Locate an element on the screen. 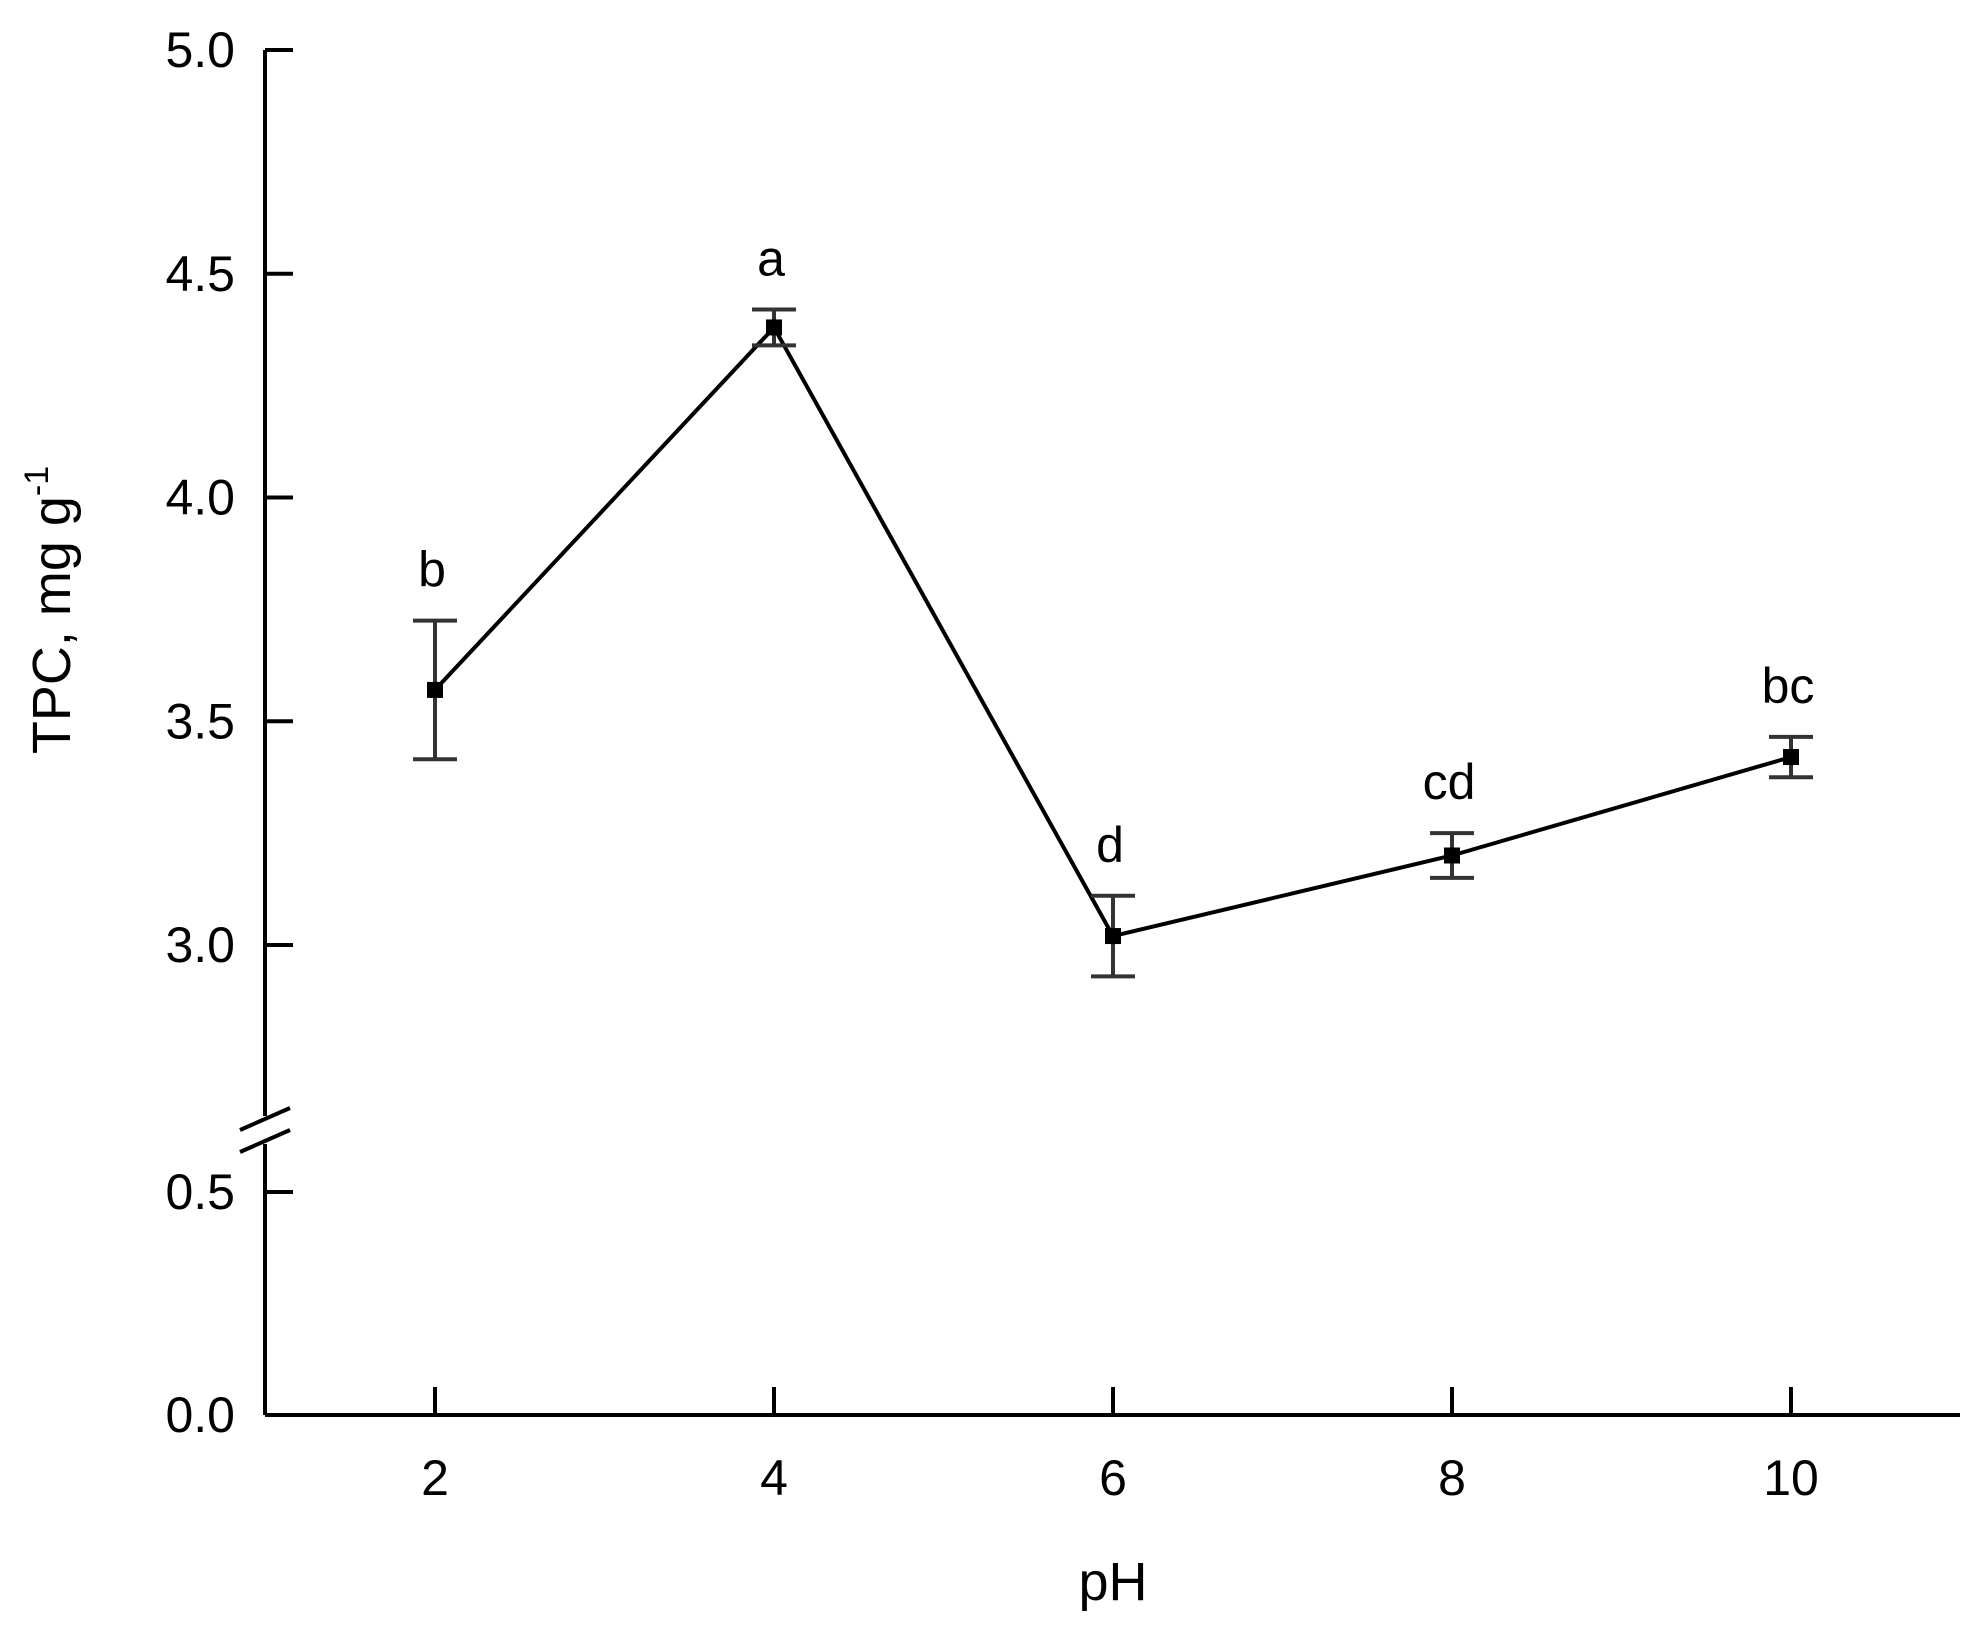 Image resolution: width=1984 pixels, height=1630 pixels. y-tick-label: 4.0 is located at coordinates (200, 498).